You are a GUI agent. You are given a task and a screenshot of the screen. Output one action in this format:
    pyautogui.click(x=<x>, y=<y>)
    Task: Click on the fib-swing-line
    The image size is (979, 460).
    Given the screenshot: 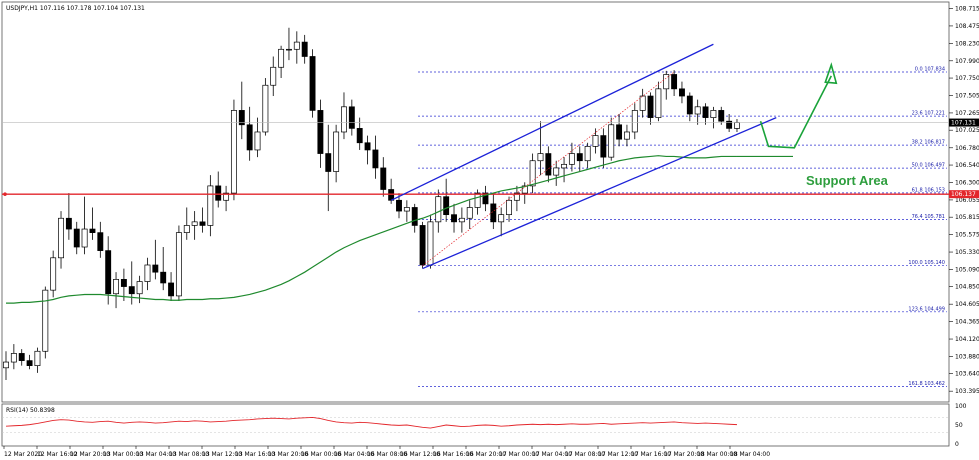 What is the action you would take?
    pyautogui.click(x=548, y=168)
    